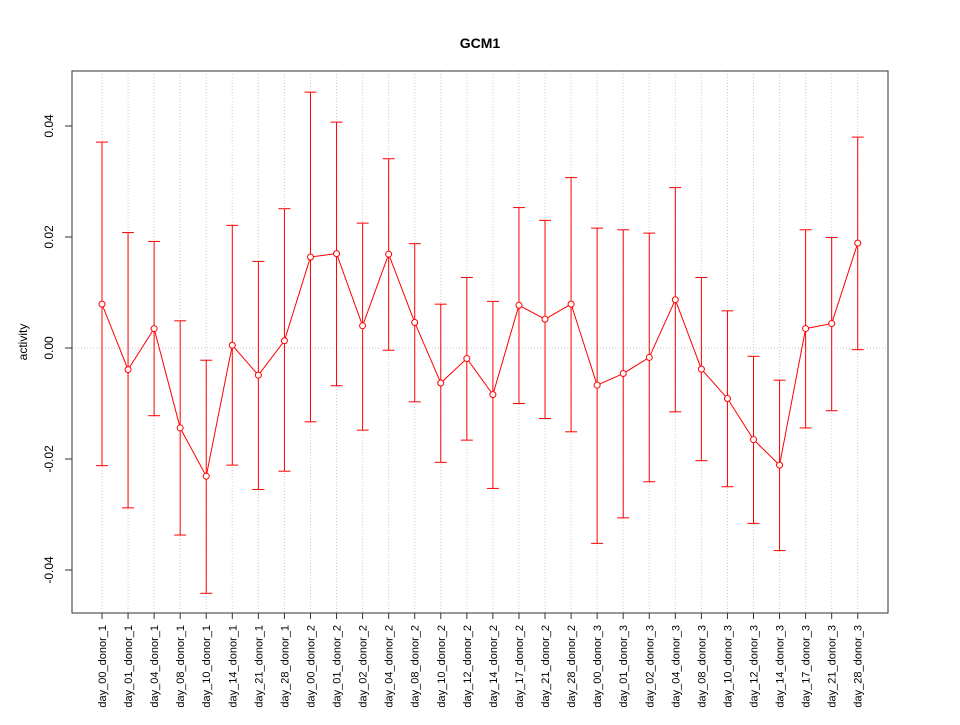  I want to click on x-tick-label: day_02_donor_3, so click(650, 666).